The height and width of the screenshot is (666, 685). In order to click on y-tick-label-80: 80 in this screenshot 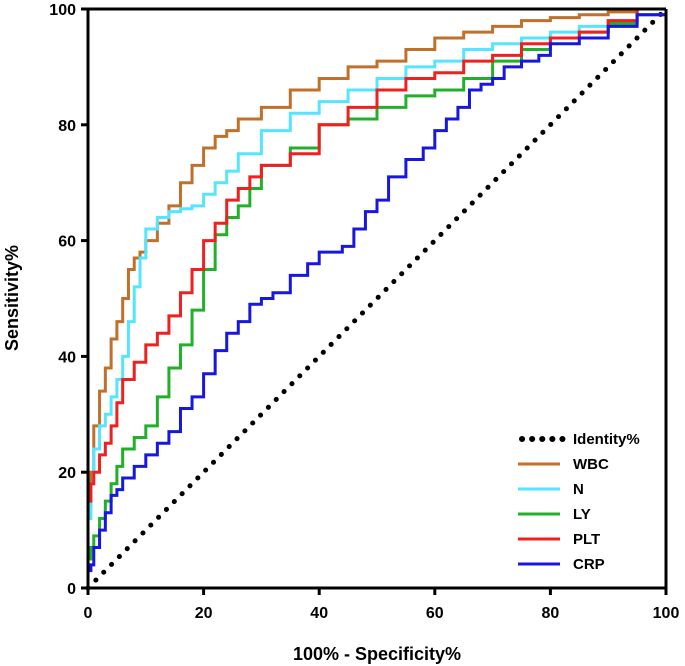, I will do `click(67, 126)`.